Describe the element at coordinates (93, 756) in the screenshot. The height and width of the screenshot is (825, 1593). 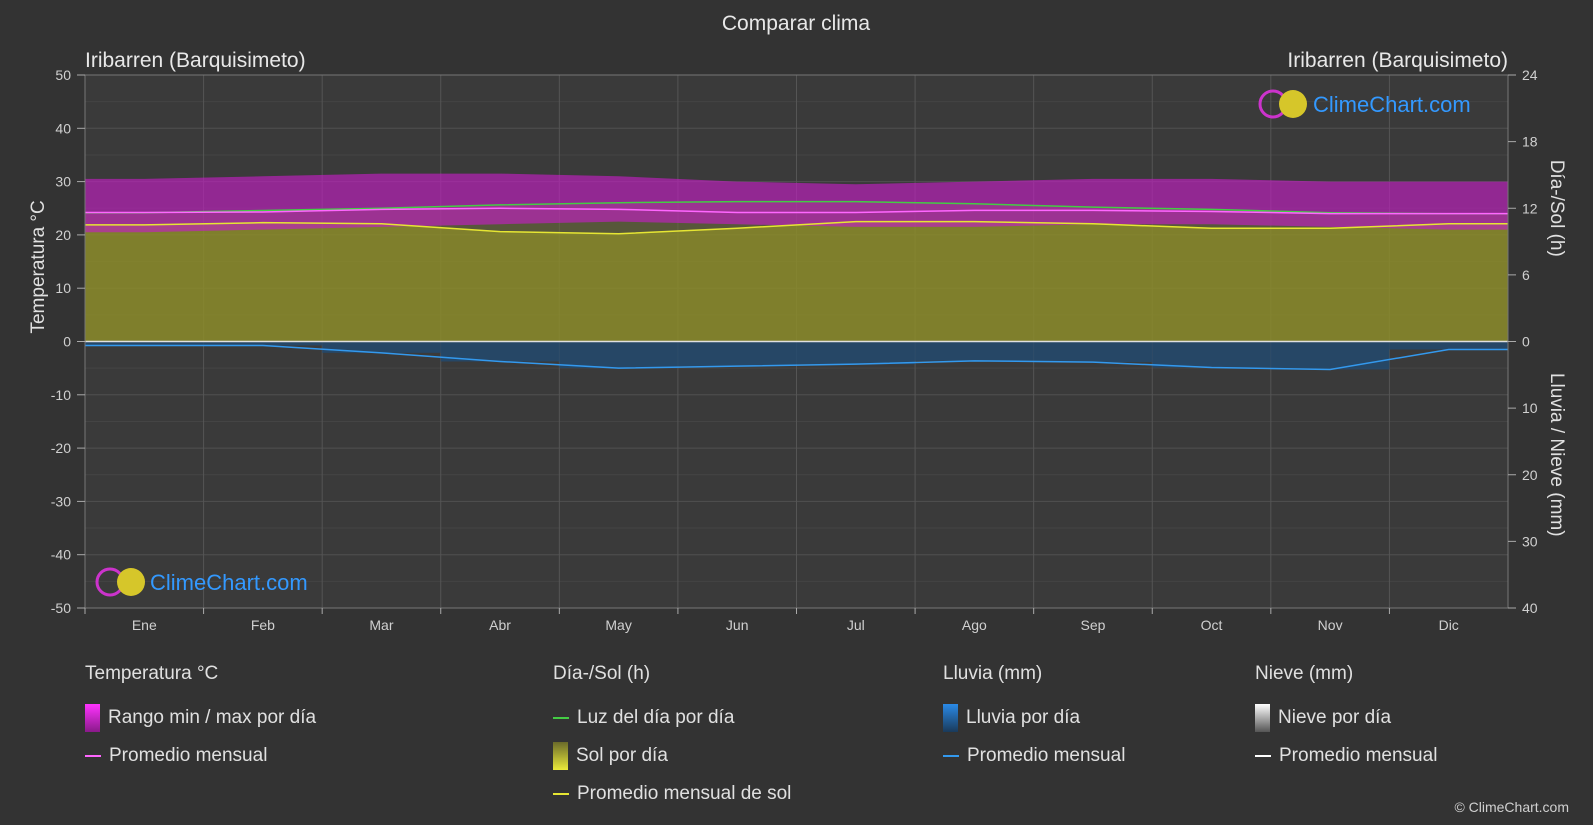
I see `temp-avg-swatch` at that location.